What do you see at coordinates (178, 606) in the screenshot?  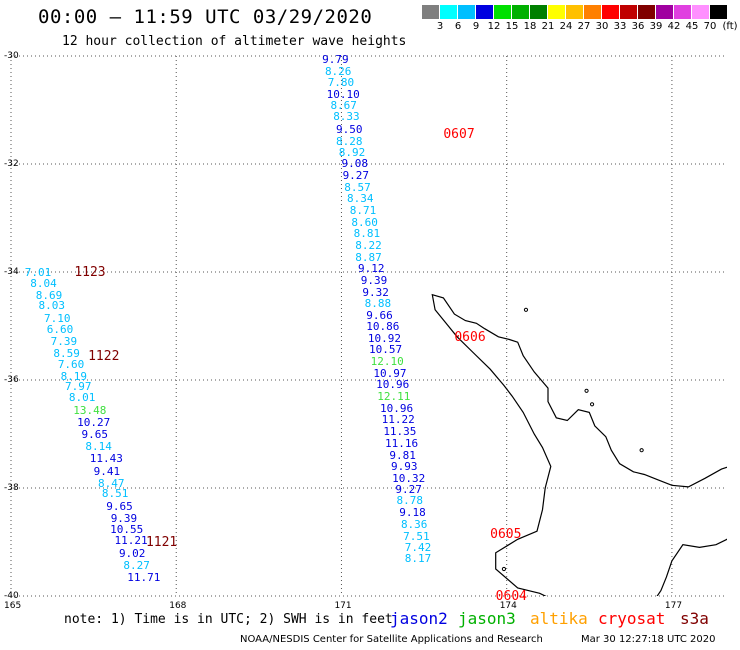 I see `longitude-label: 168` at bounding box center [178, 606].